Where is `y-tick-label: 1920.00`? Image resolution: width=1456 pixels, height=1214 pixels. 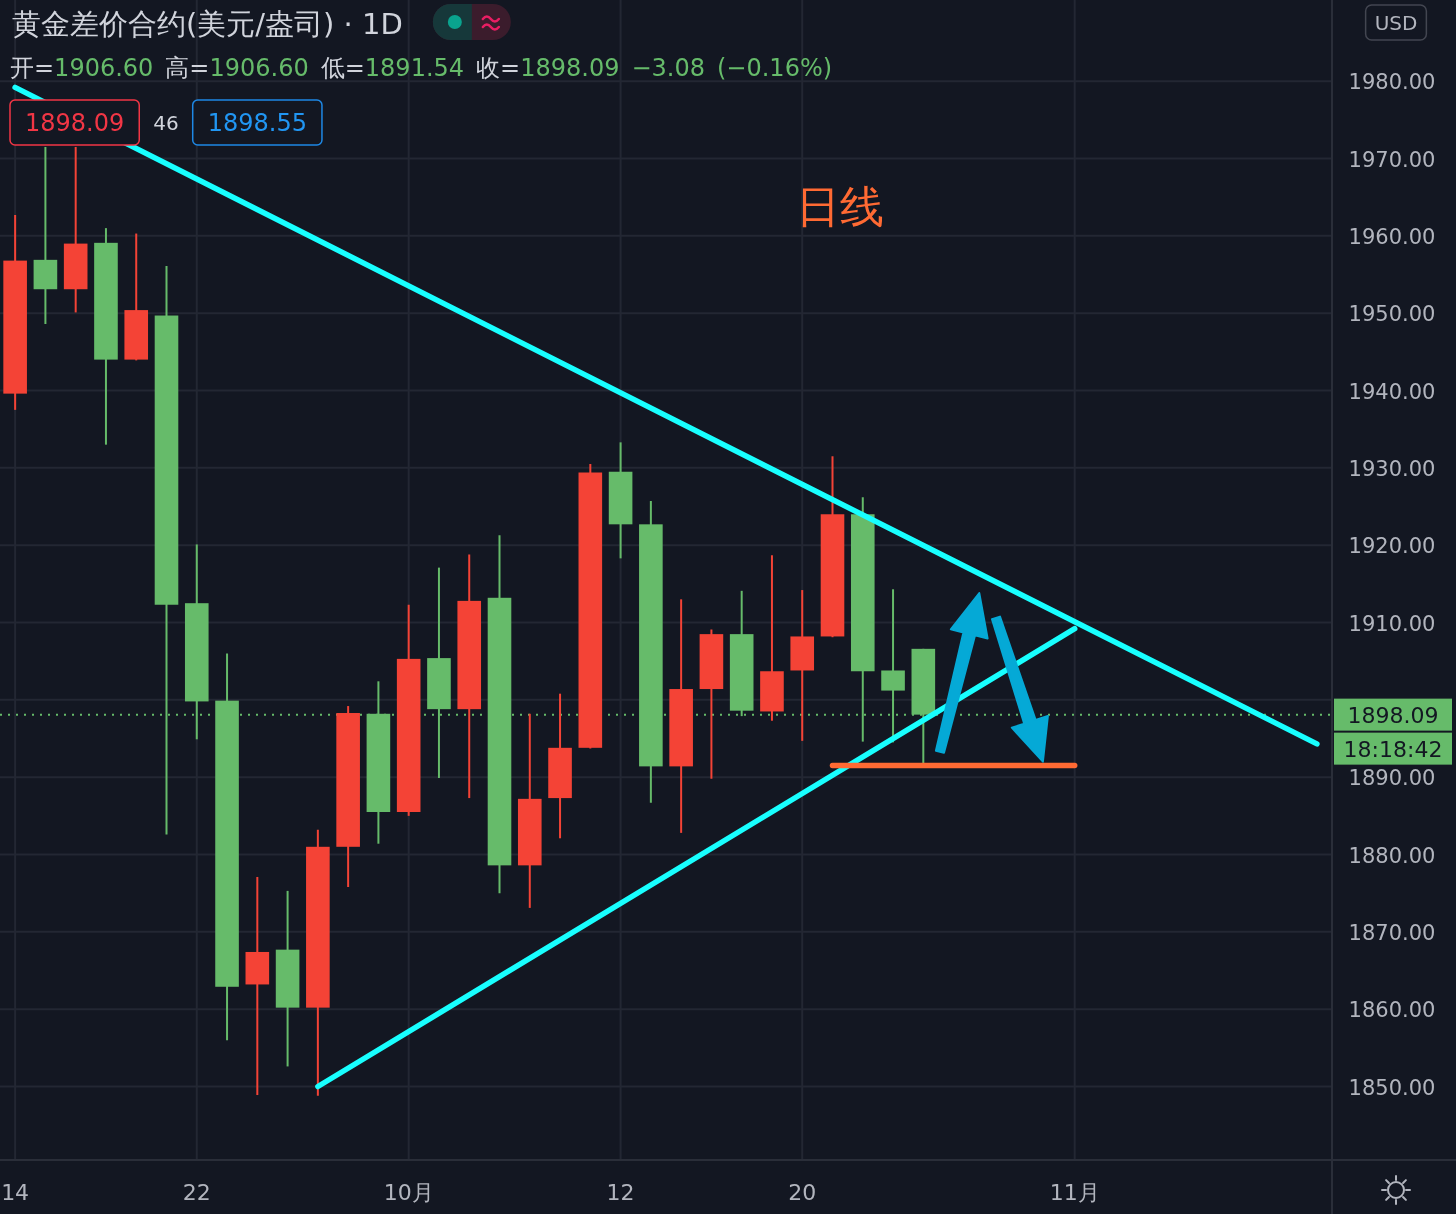 y-tick-label: 1920.00 is located at coordinates (1392, 546).